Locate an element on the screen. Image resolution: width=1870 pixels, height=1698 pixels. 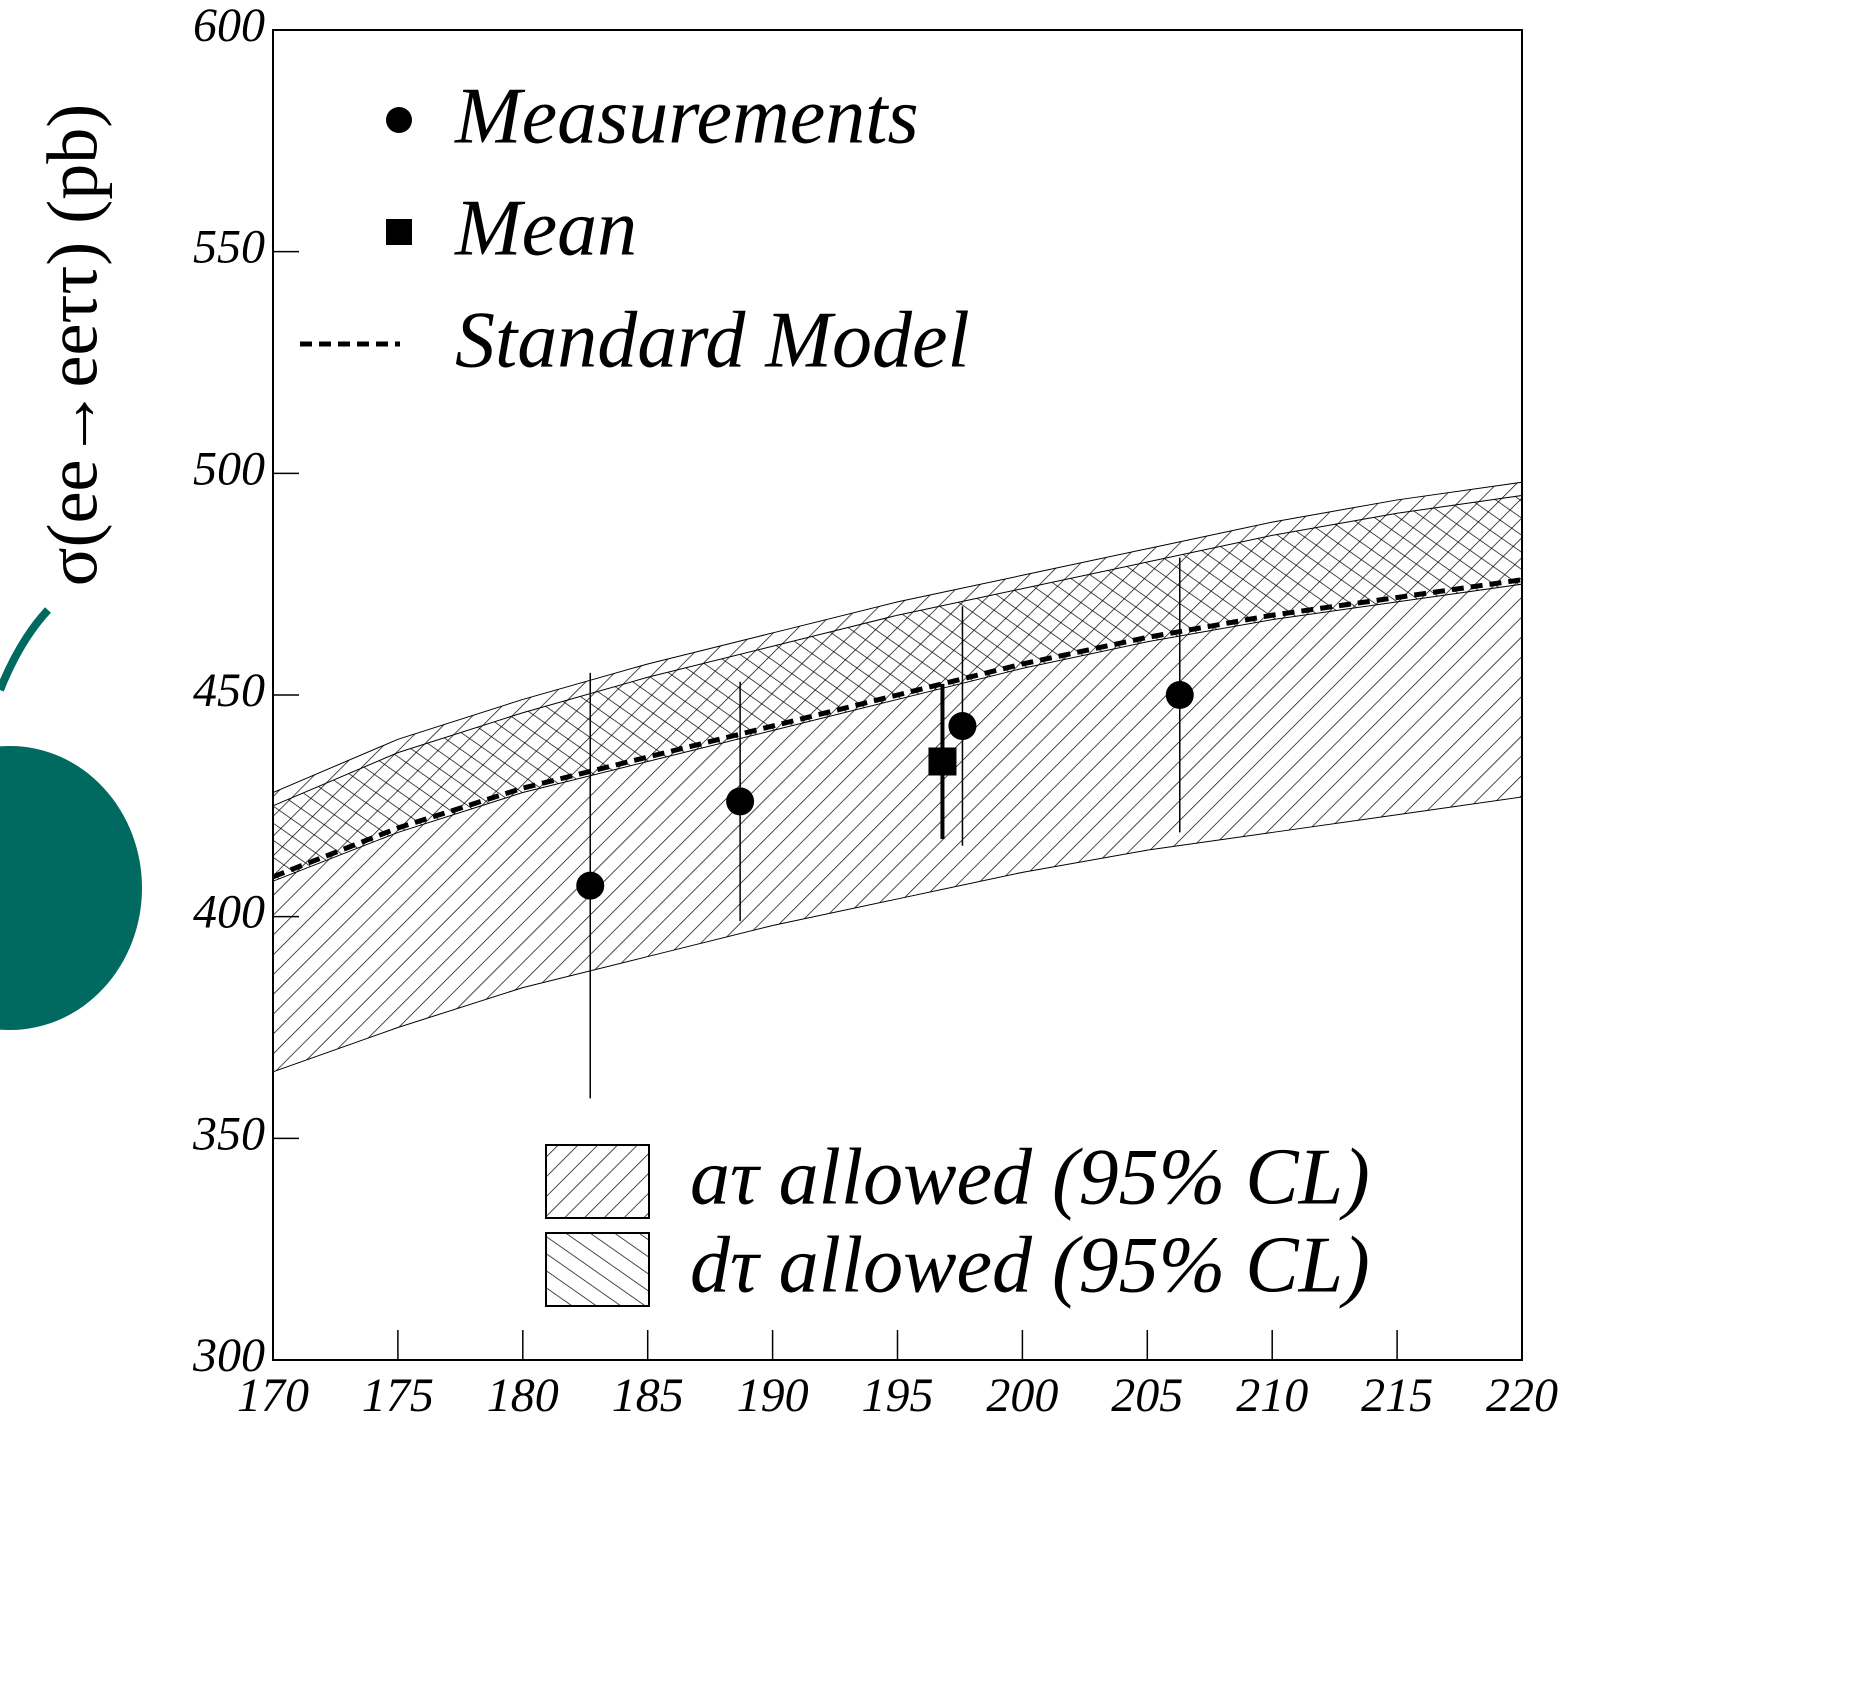
legend-label: aτ allowed (95% CL) is located at coordinates (1030, 1177).